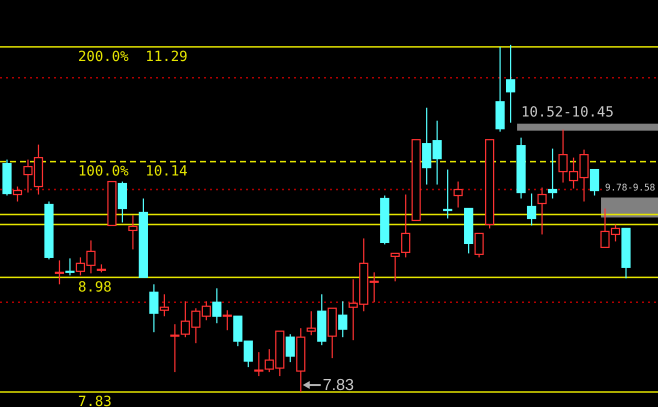 This screenshot has width=658, height=407. I want to click on ref-line-label: 8.98, so click(95, 287).